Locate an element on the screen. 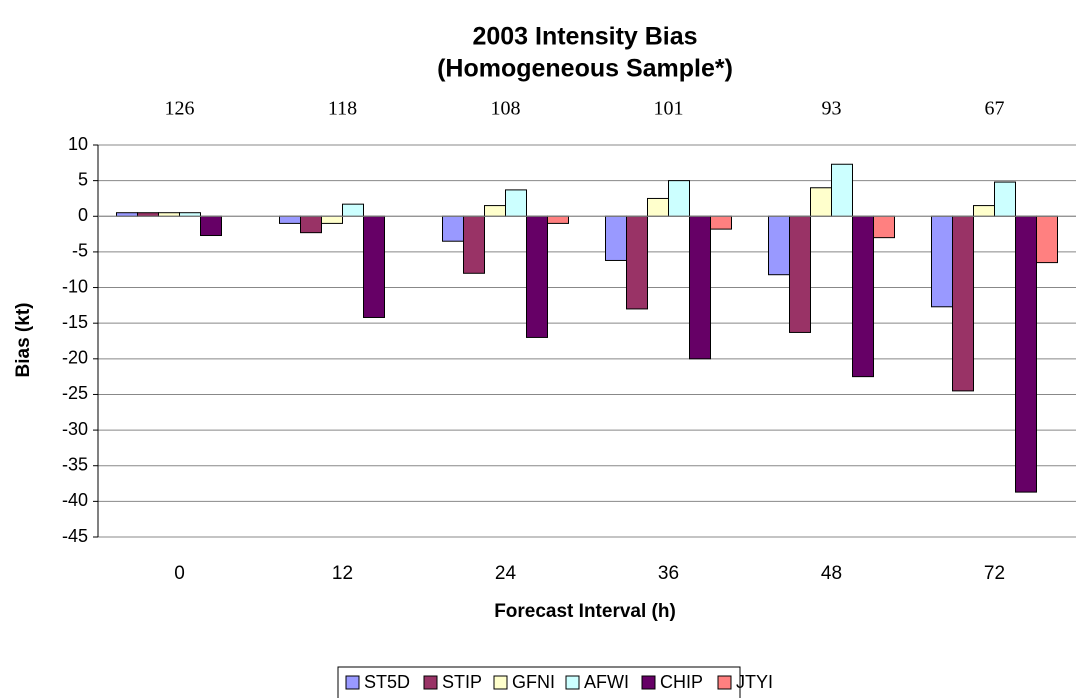  sample-size: 108 is located at coordinates (506, 109).